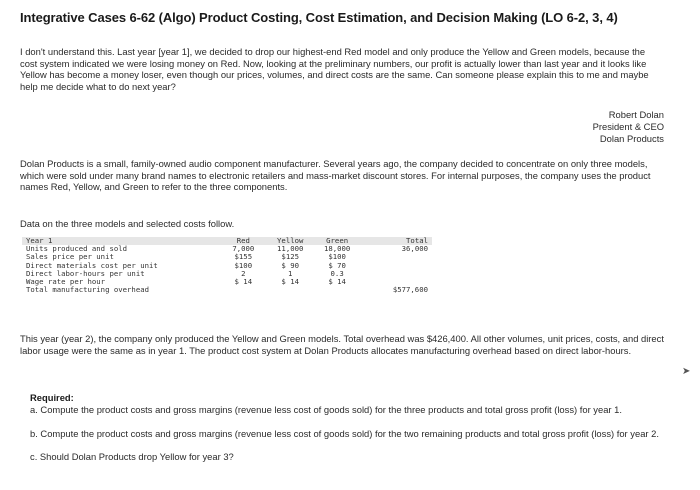  I want to click on table-header-cell: Red, so click(243, 241).